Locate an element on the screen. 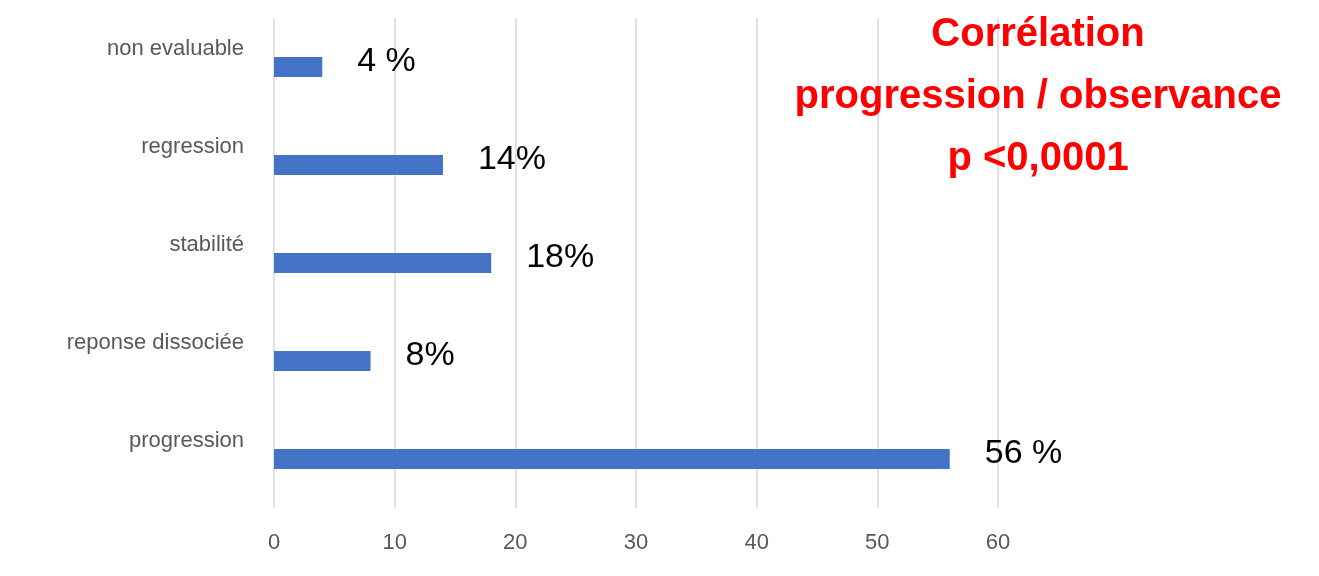 The image size is (1319, 576). data-label: 56 % is located at coordinates (1023, 451).